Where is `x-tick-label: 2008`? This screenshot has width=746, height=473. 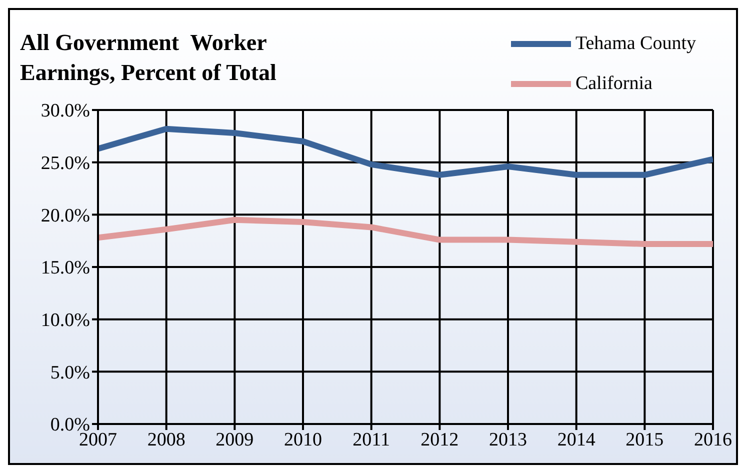 x-tick-label: 2008 is located at coordinates (166, 439).